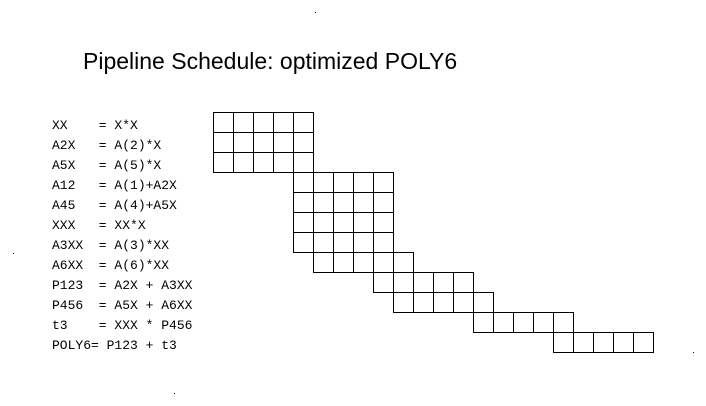  What do you see at coordinates (114, 345) in the screenshot?
I see `instruction-line: POLY6= P123 + t3` at bounding box center [114, 345].